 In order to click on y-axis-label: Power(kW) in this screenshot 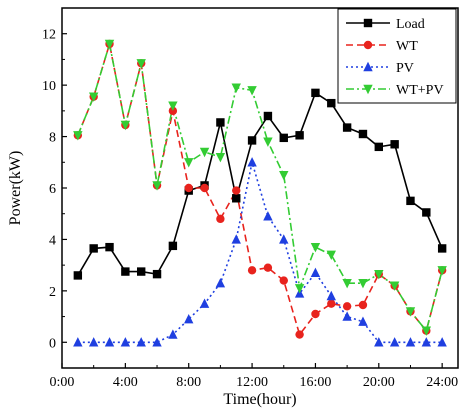, I will do `click(15, 188)`.